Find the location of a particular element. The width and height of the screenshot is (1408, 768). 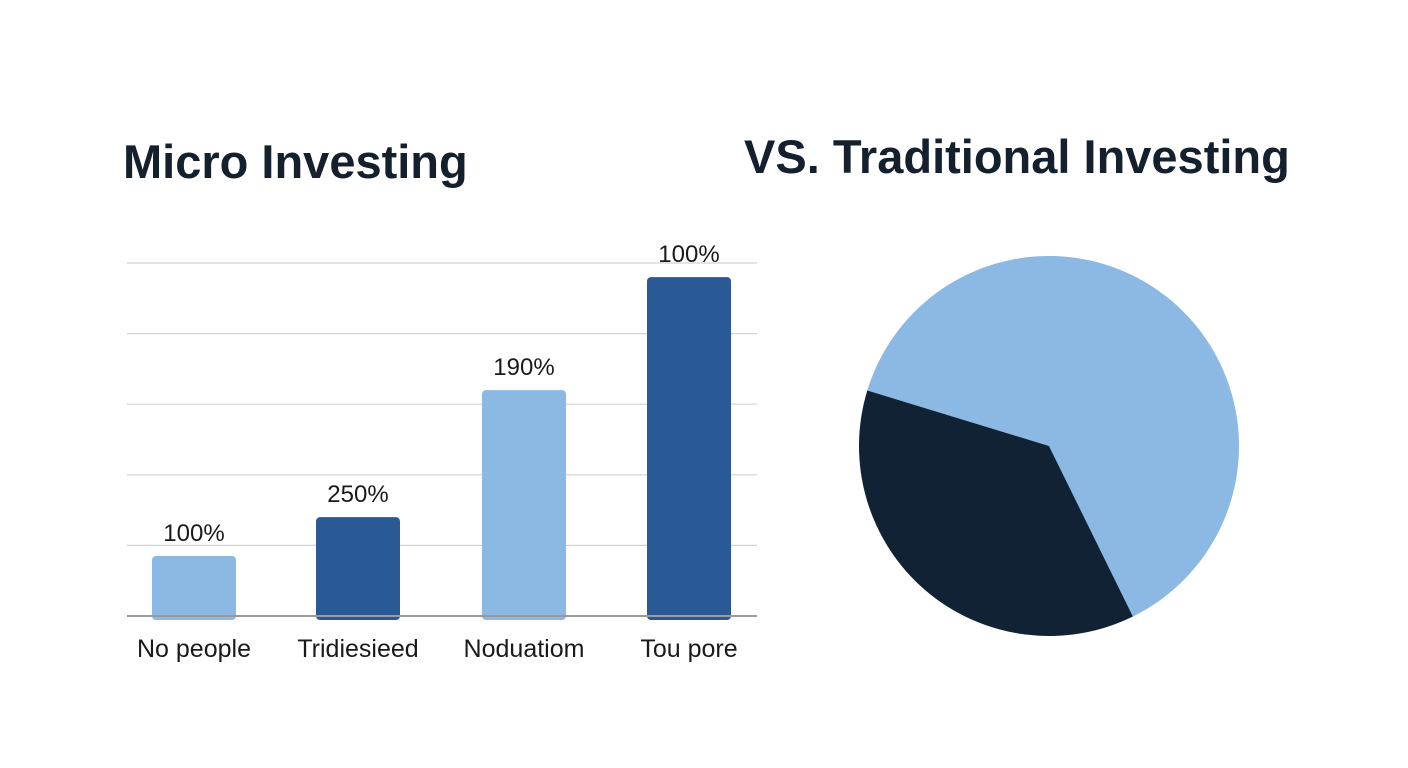

x-tick-label-4: Tou pore is located at coordinates (688, 649).